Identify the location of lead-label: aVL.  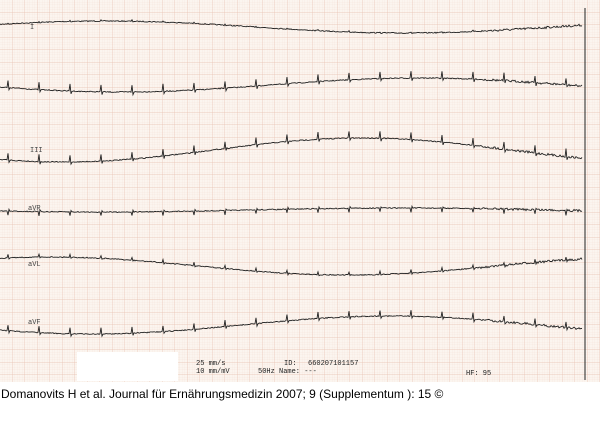
(34, 265).